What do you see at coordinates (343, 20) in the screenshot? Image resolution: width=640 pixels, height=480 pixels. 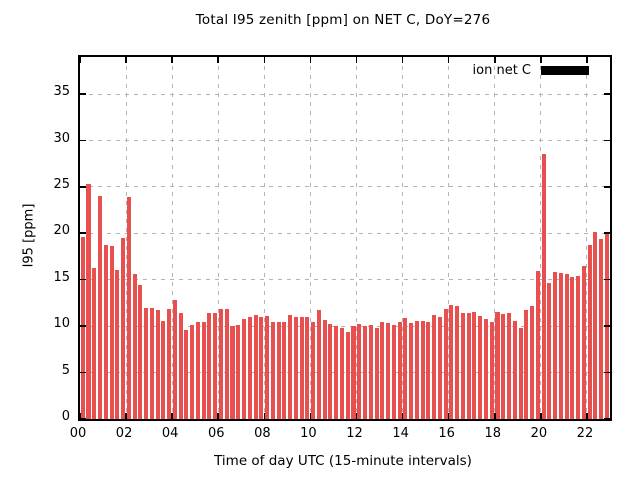 I see `chart-title: Total I95 zenith [ppm] on NET C, DoY=276` at bounding box center [343, 20].